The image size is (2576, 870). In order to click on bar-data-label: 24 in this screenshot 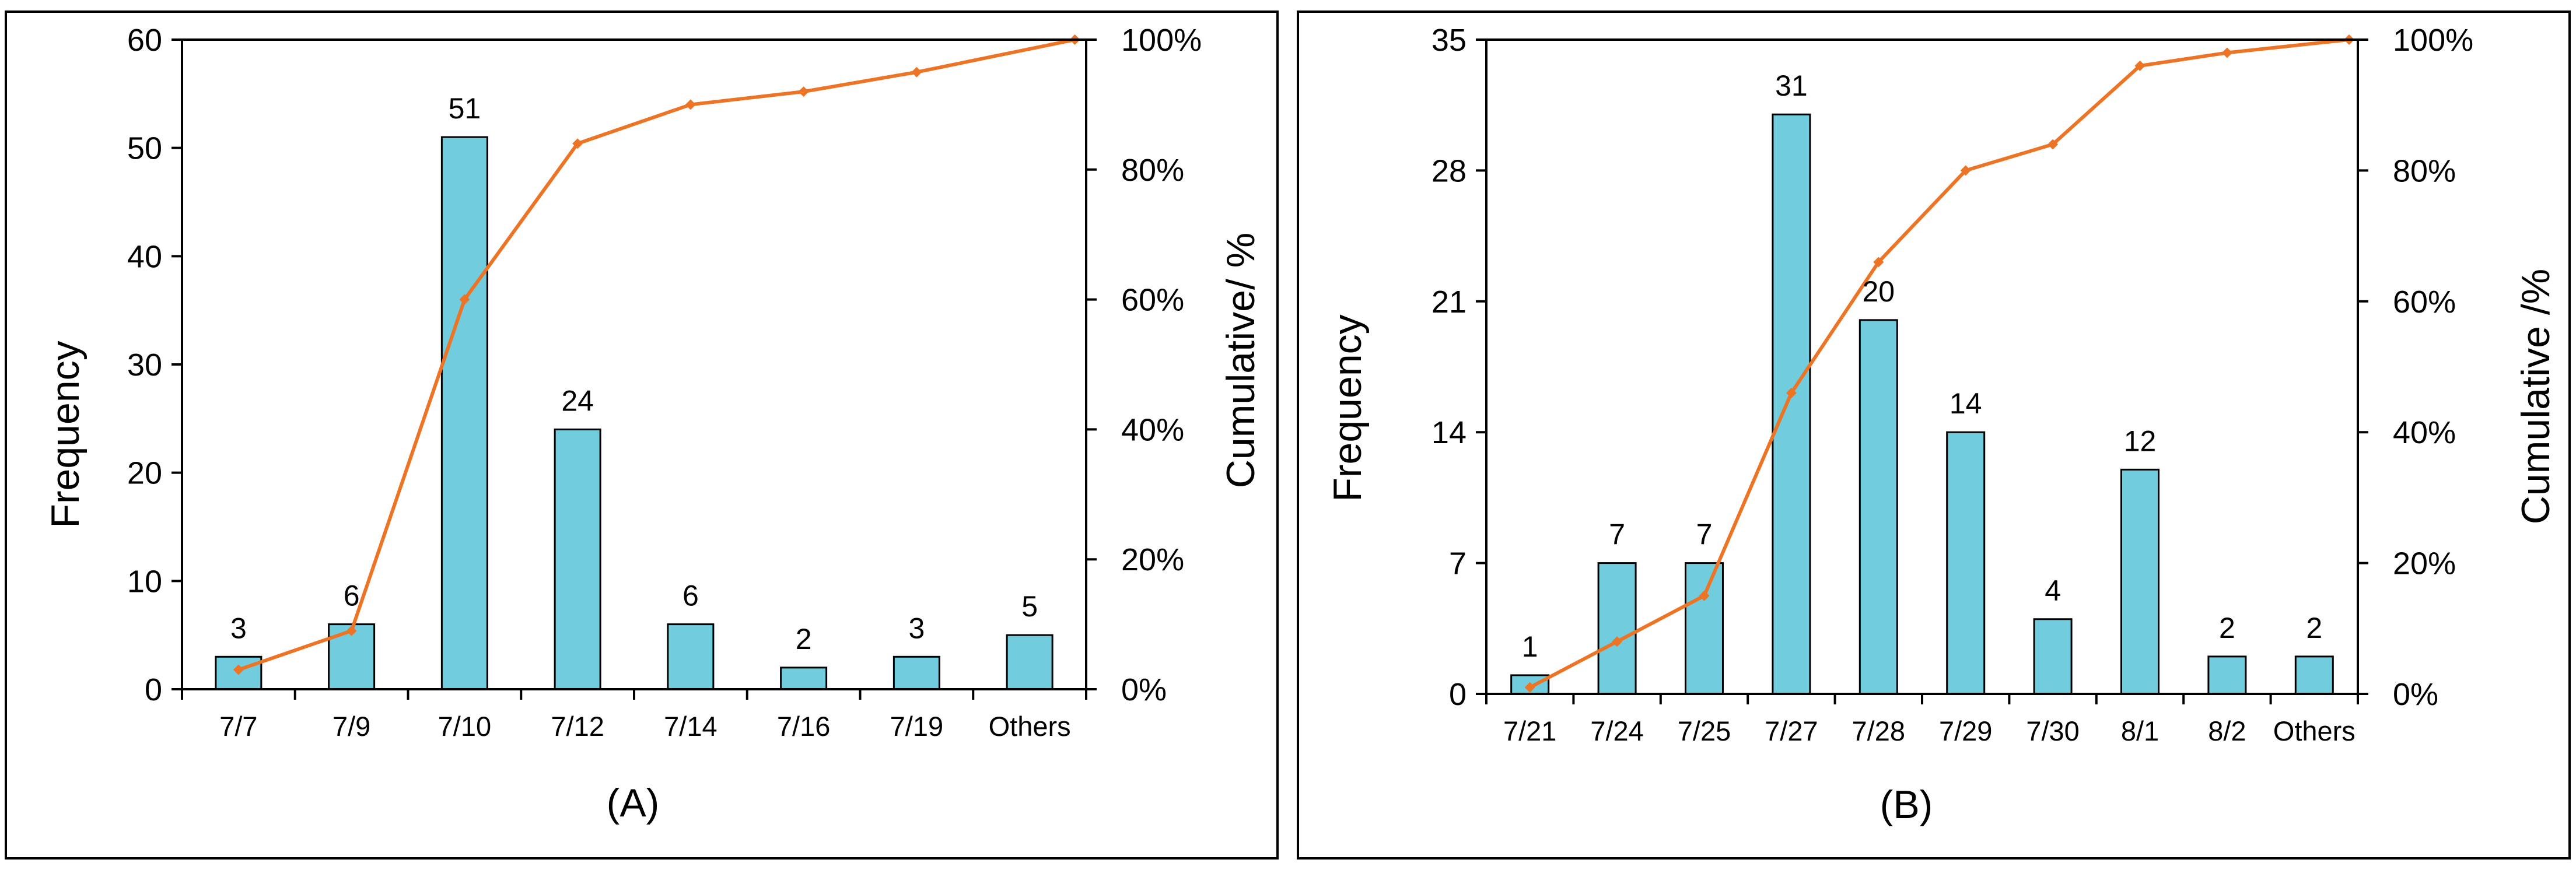, I will do `click(577, 400)`.